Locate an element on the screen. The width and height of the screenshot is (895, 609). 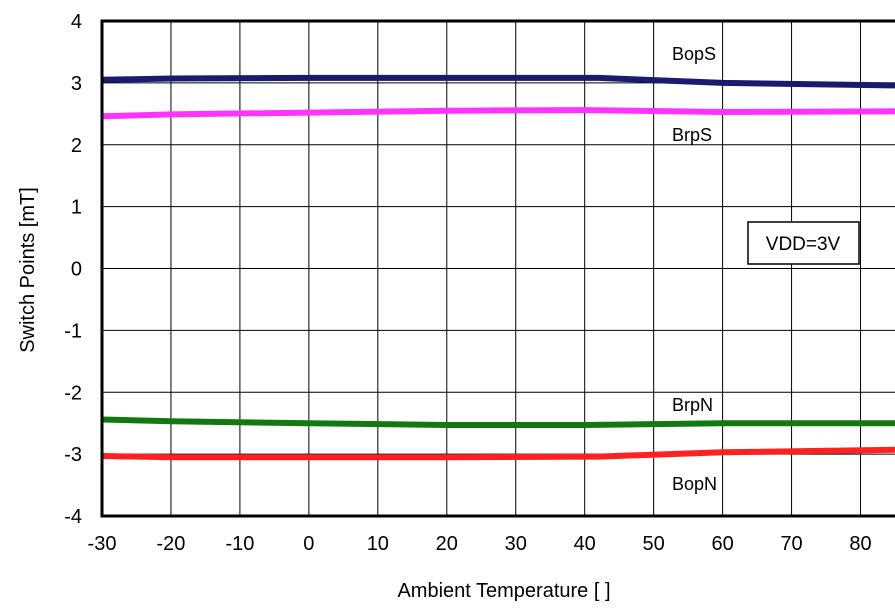
x-tick-label: 40 is located at coordinates (585, 544).